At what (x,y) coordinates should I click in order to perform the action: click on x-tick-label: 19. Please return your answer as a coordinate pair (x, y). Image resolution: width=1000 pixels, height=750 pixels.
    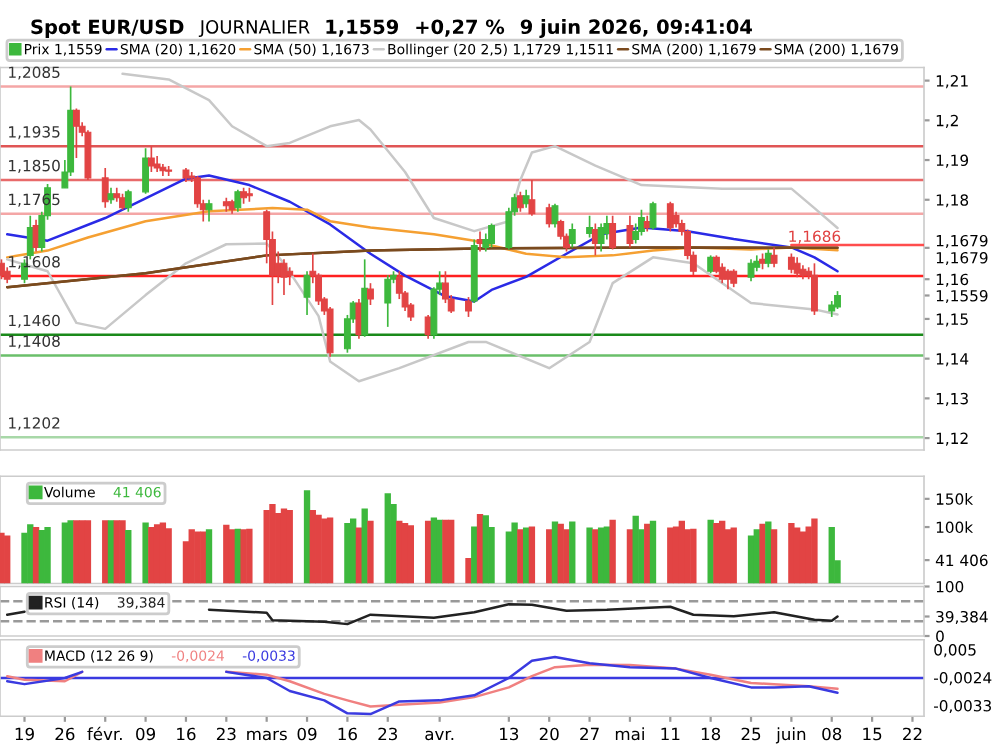
    Looking at the image, I should click on (24, 734).